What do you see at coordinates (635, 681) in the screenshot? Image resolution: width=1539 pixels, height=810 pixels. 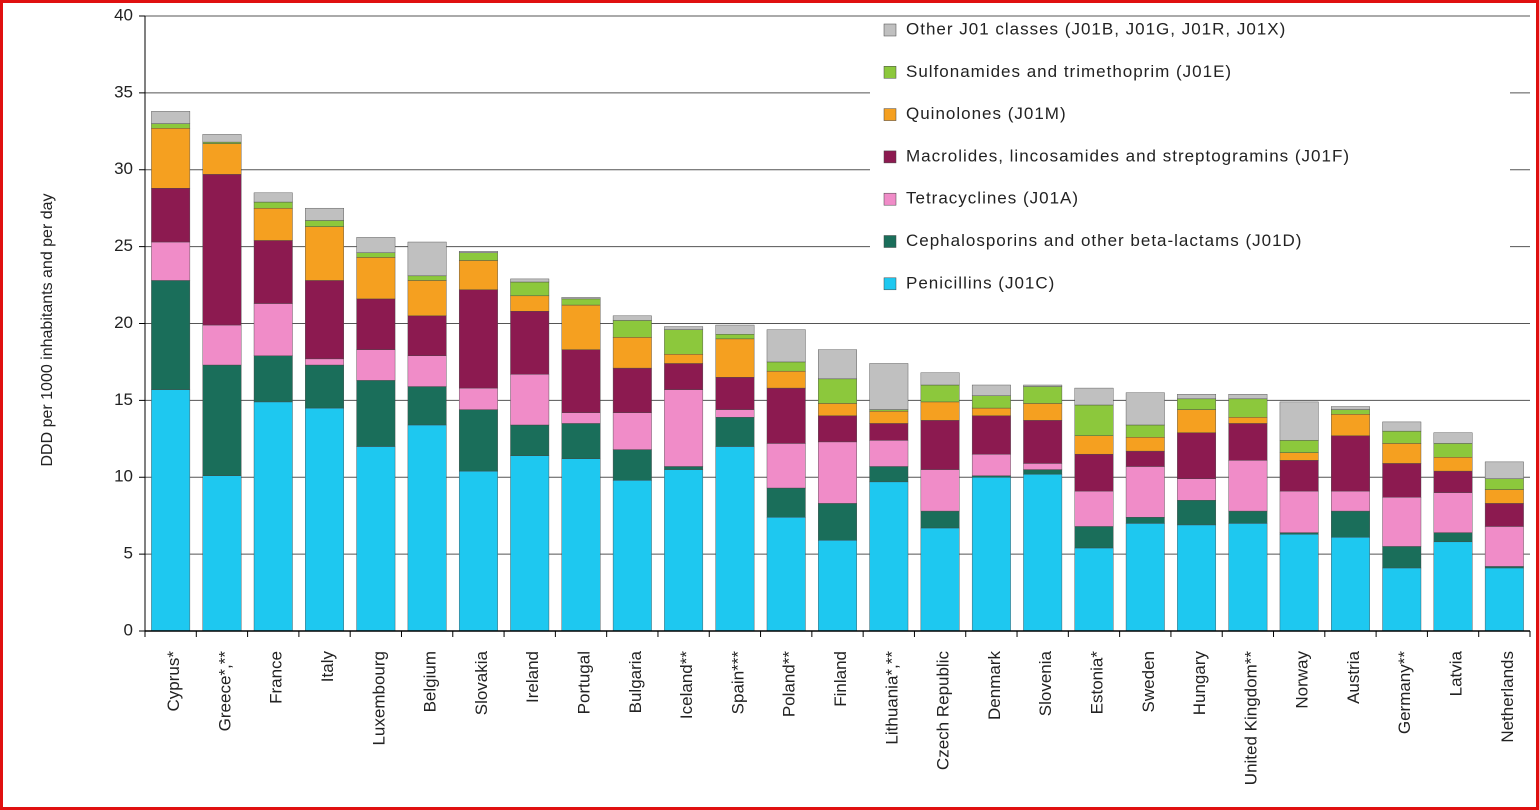 I see `x-tick-label: Bulgaria` at bounding box center [635, 681].